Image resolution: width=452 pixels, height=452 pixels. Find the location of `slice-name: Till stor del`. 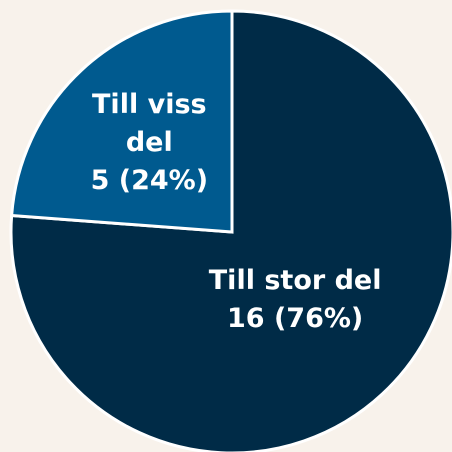

slice-name: Till stor del is located at coordinates (295, 281).